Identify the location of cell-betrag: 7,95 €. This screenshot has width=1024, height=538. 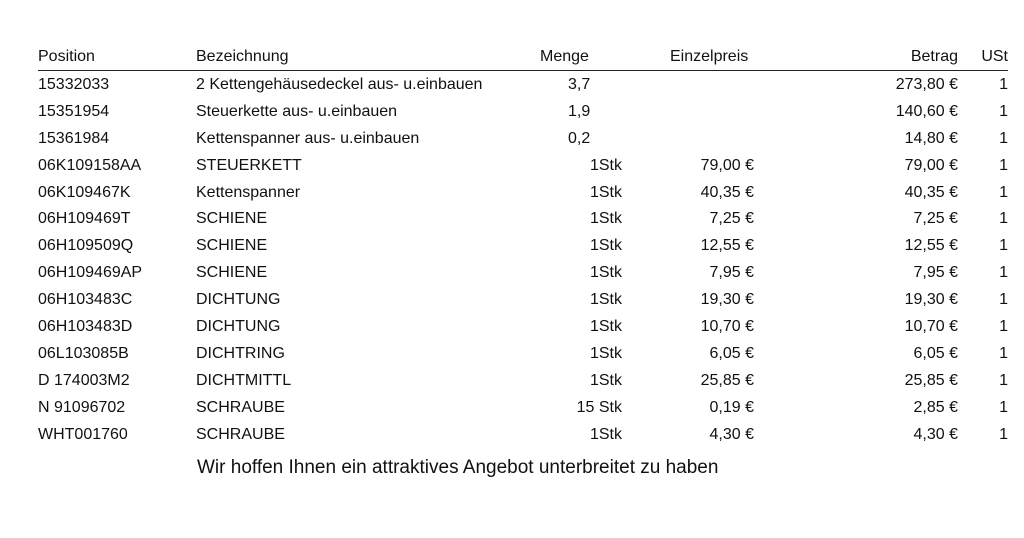
(935, 273).